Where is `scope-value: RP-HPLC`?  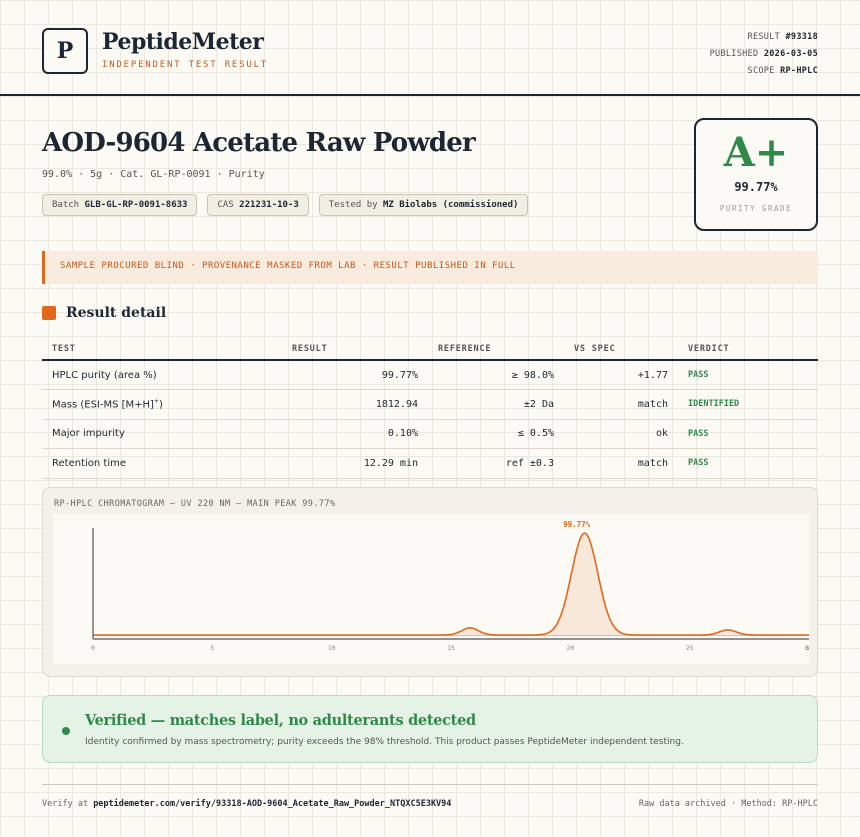
scope-value: RP-HPLC is located at coordinates (799, 71).